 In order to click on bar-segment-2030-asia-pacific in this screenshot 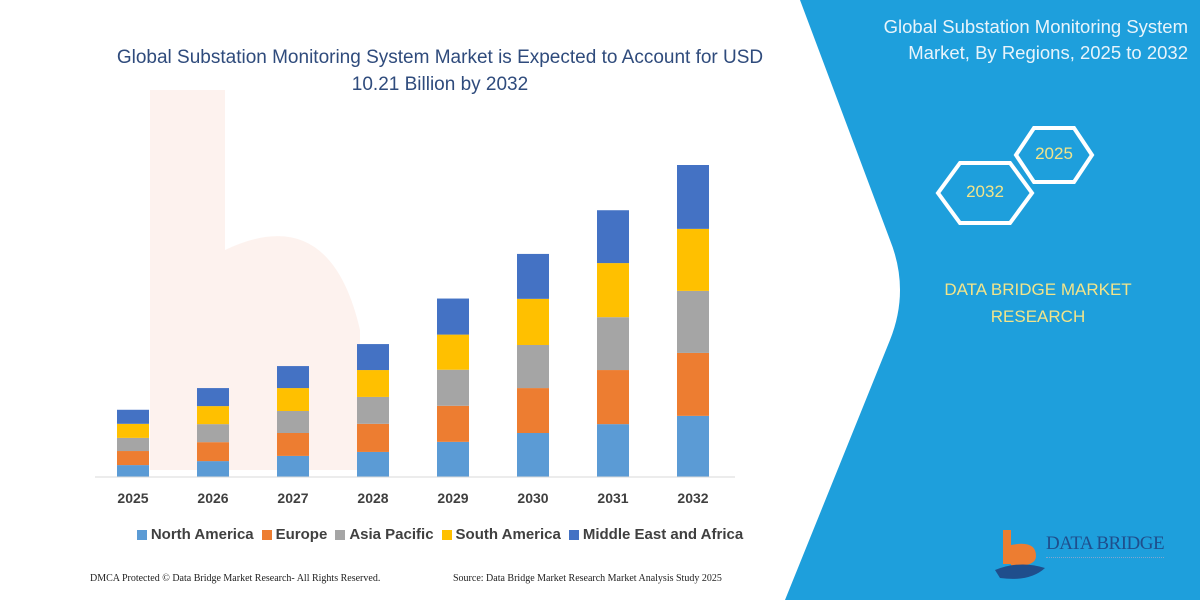, I will do `click(533, 366)`.